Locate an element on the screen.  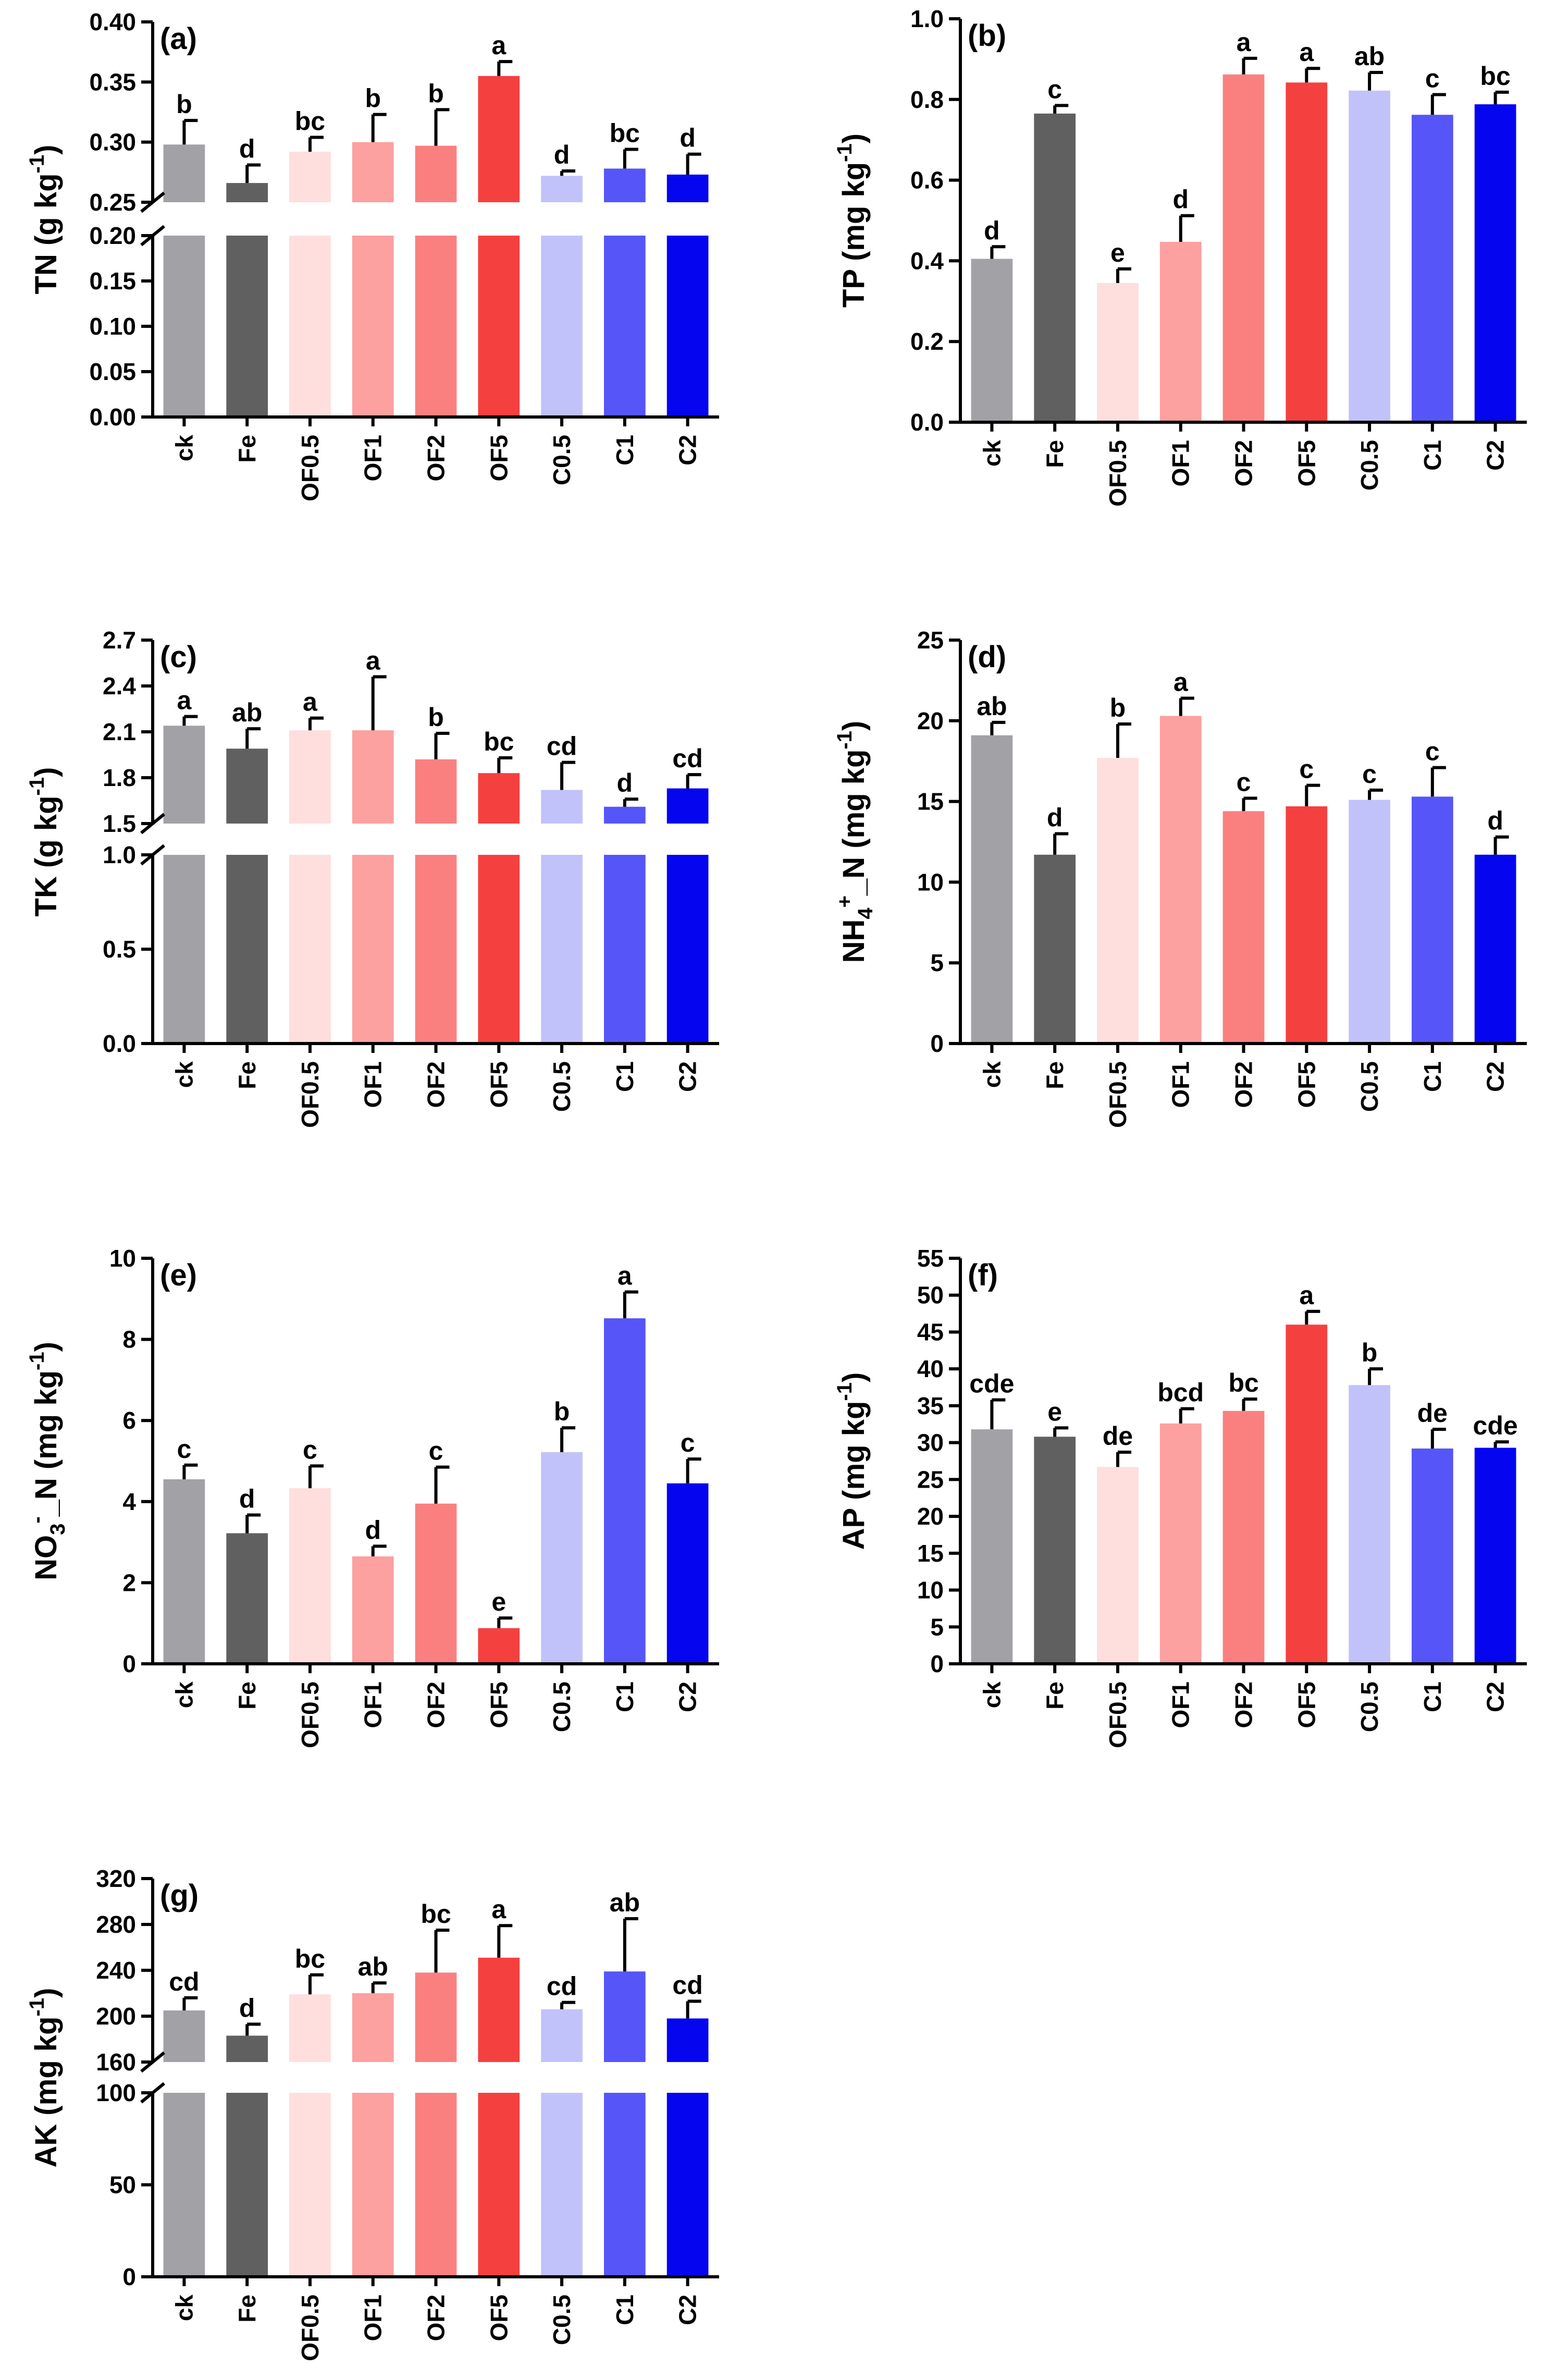
significance-letter-f-C0.5: b is located at coordinates (1370, 1352).